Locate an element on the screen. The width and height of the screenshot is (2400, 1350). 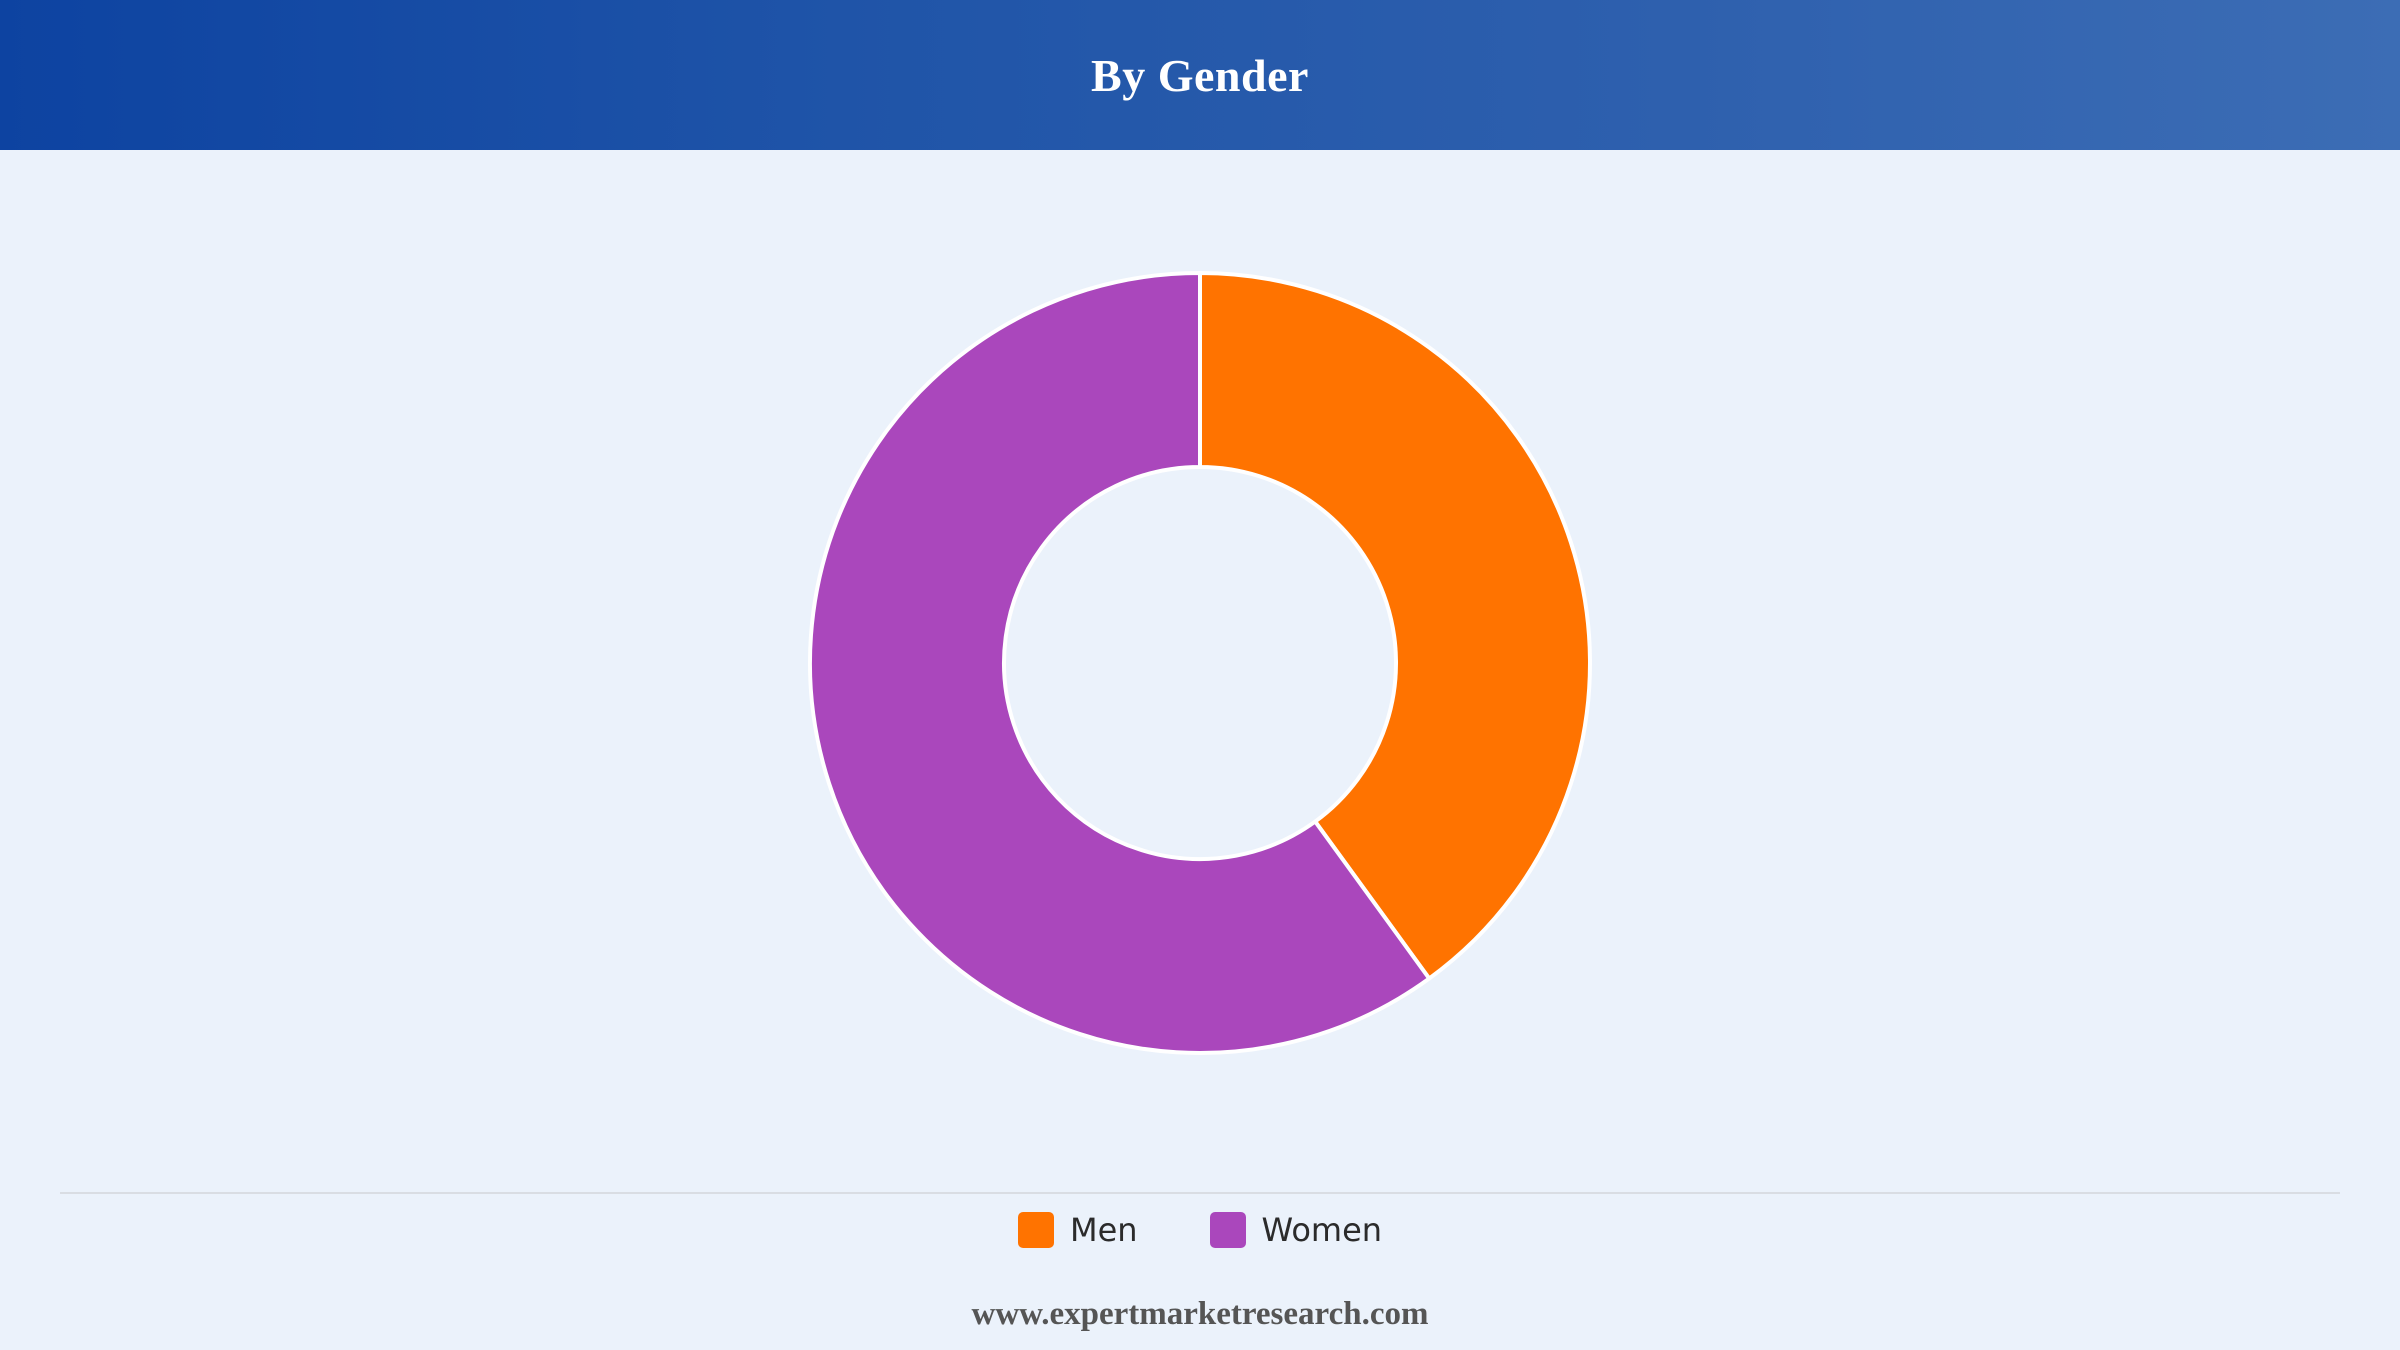
legend-label-men: Men is located at coordinates (1103, 1230).